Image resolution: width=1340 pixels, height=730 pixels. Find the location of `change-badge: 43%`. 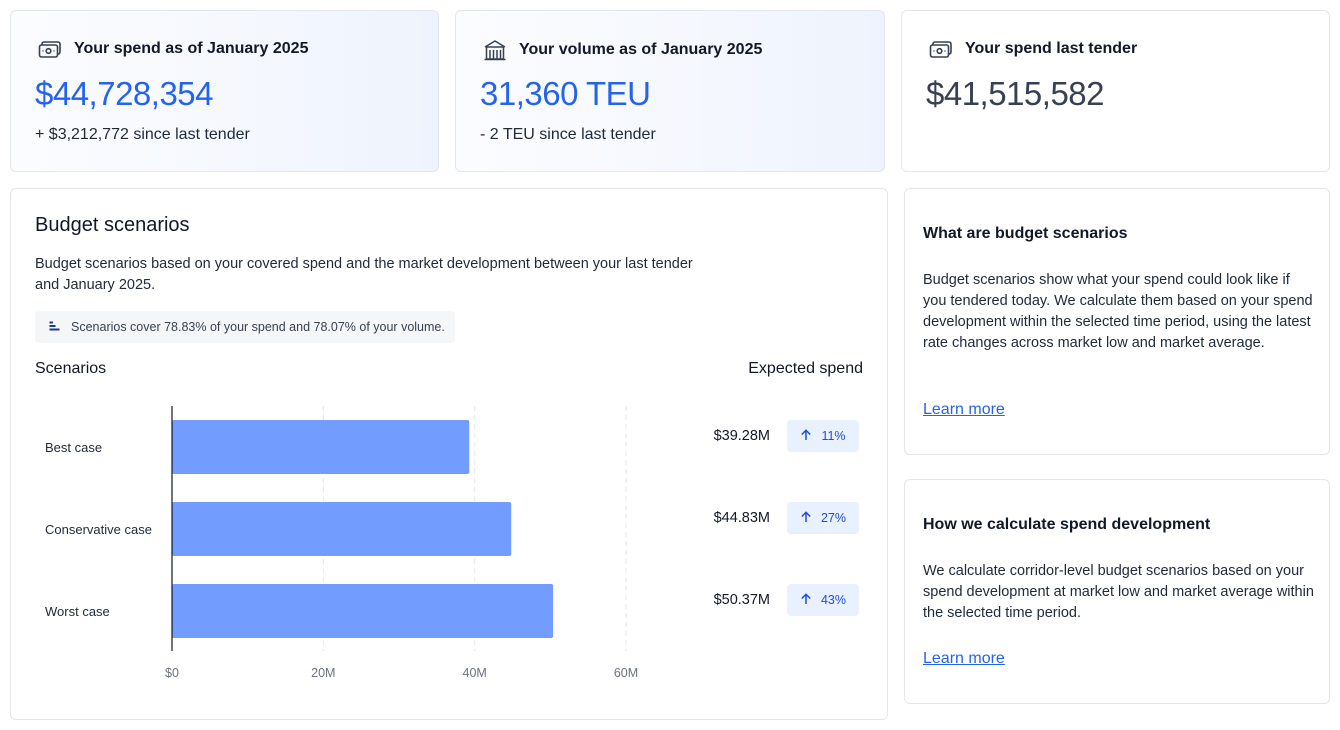

change-badge: 43% is located at coordinates (823, 600).